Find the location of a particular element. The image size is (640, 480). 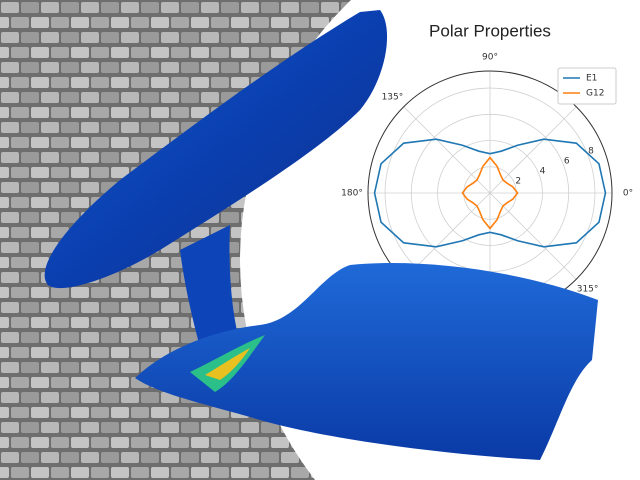

legend-label: E1 is located at coordinates (591, 79).